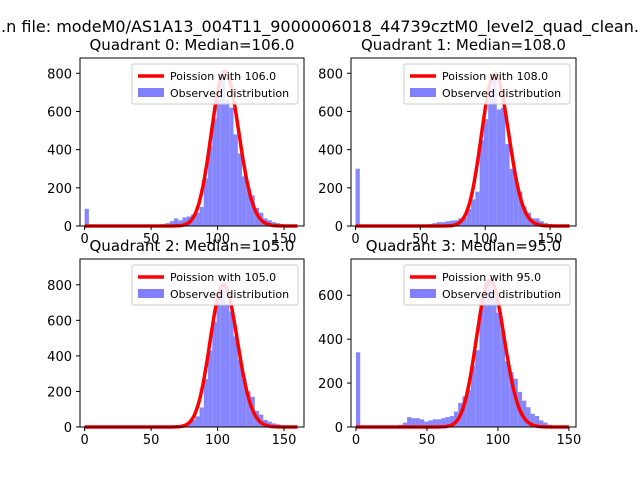 Image resolution: width=640 pixels, height=480 pixels. What do you see at coordinates (192, 45) in the screenshot?
I see `q0-title: Quadrant 0: Median=106.0` at bounding box center [192, 45].